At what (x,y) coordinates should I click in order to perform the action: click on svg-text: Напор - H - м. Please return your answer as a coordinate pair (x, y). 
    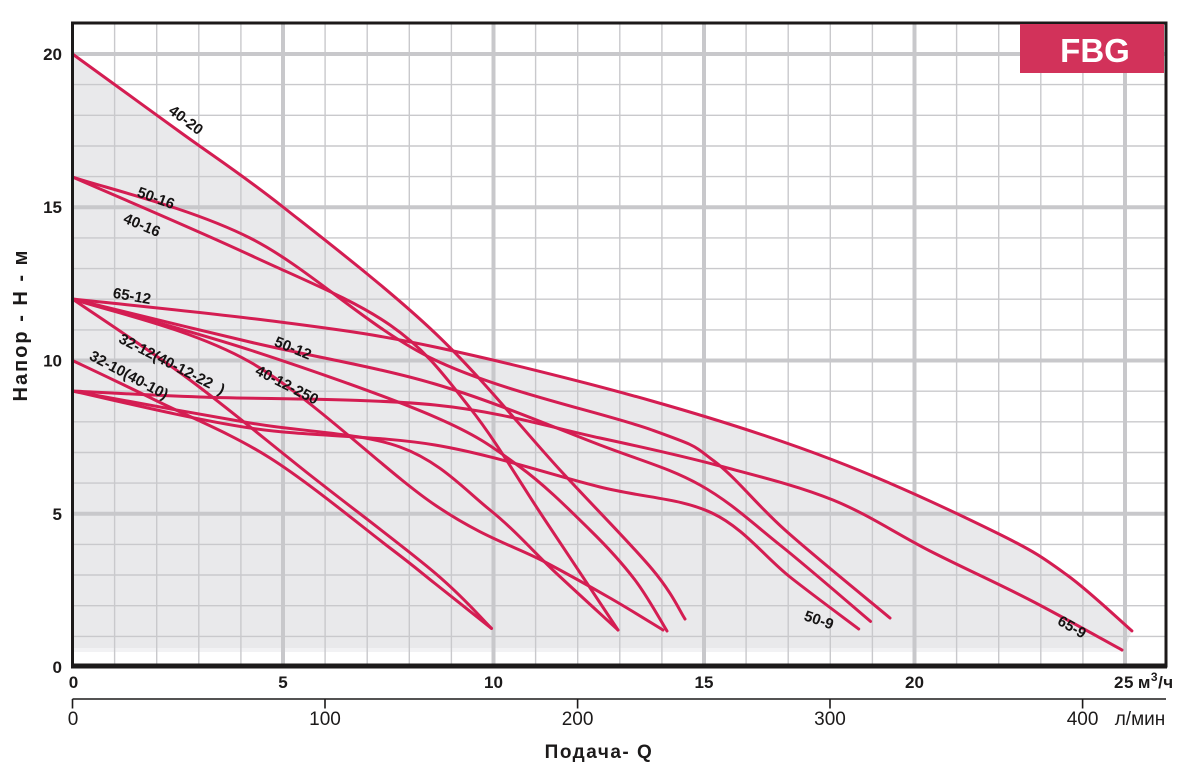
    Looking at the image, I should click on (21, 325).